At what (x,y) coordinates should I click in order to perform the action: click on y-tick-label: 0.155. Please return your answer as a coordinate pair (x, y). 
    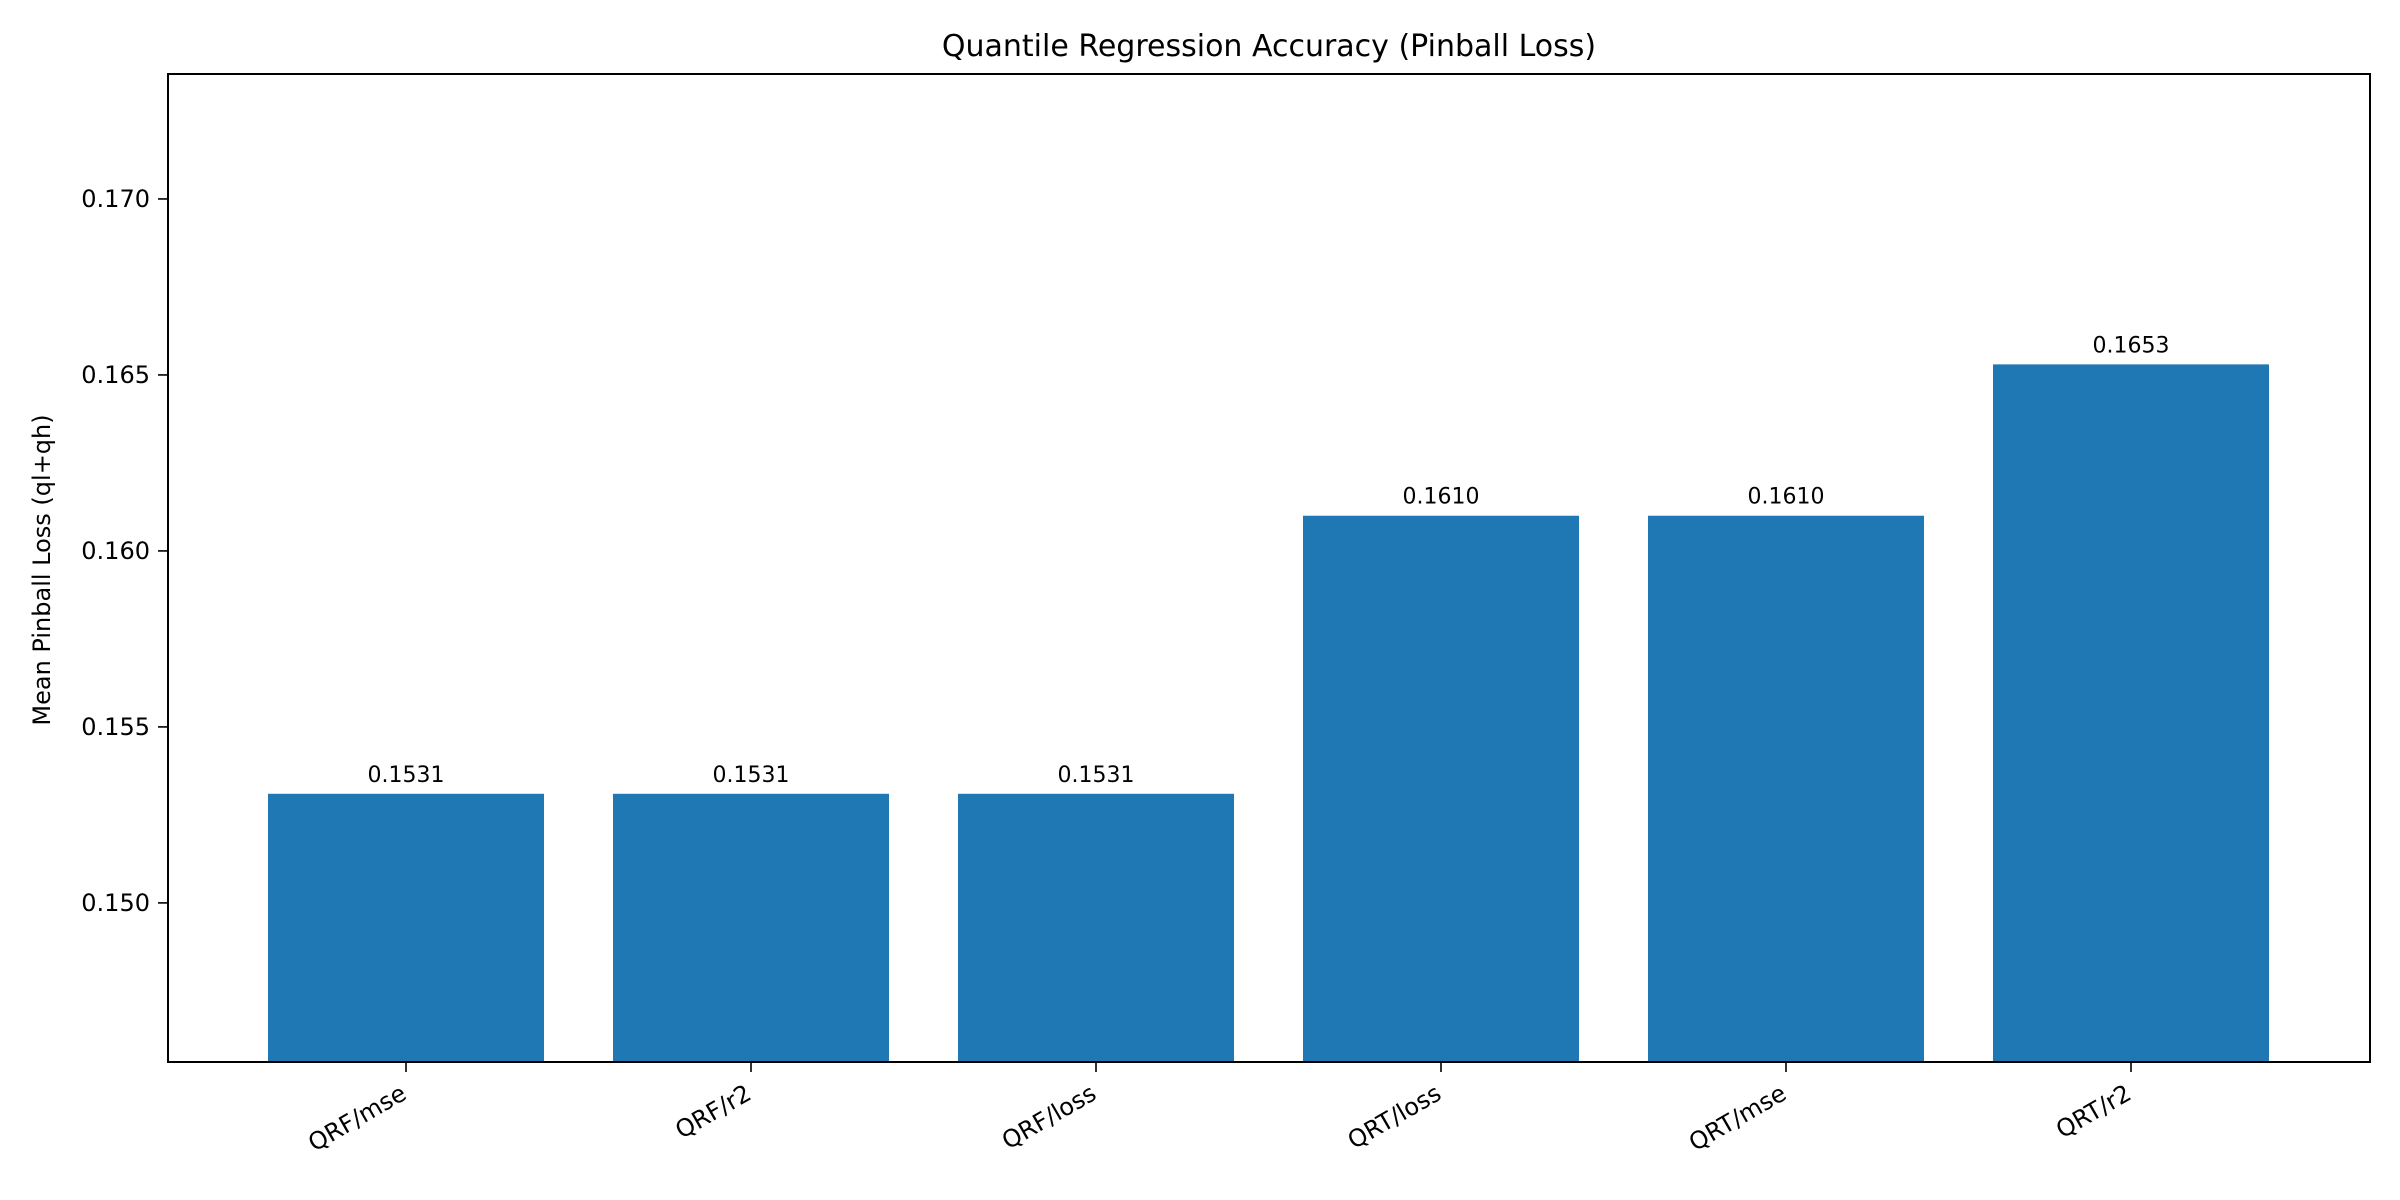
    Looking at the image, I should click on (115, 727).